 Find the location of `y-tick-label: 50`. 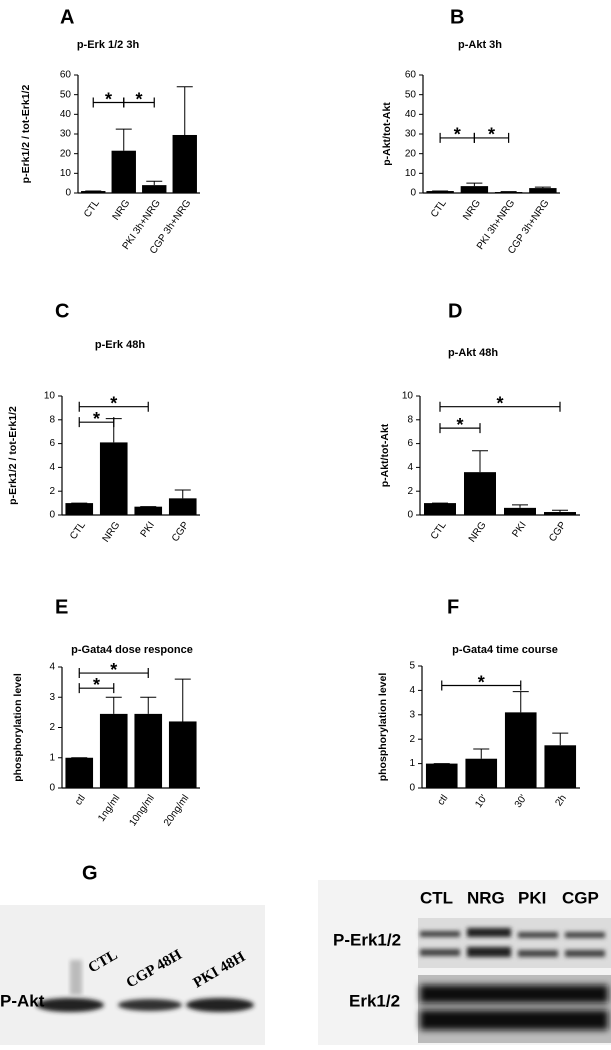

y-tick-label: 50 is located at coordinates (66, 94).